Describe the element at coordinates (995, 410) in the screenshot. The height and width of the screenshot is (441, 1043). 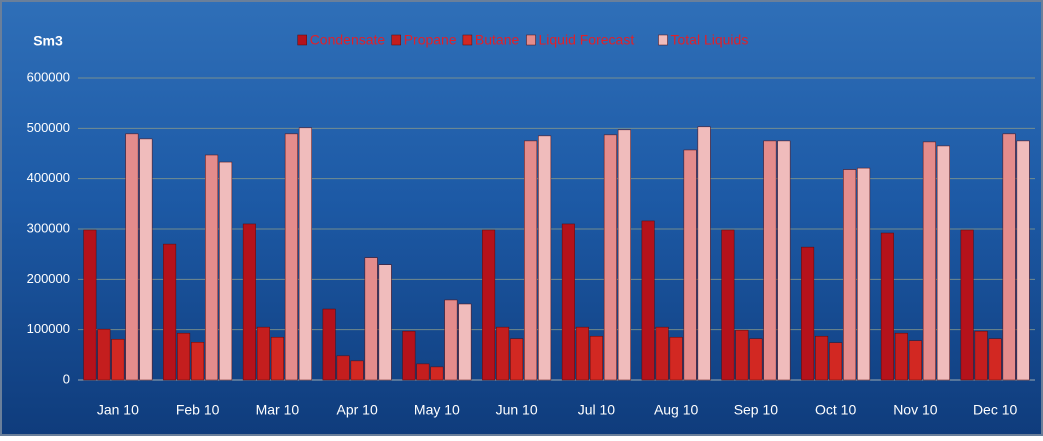
I see `x-tick-label: Dec 10` at that location.